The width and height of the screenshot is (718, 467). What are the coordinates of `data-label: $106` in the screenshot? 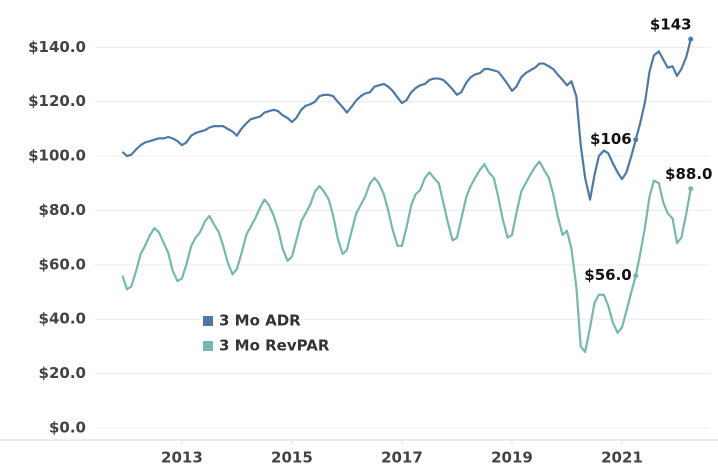 It's located at (611, 139).